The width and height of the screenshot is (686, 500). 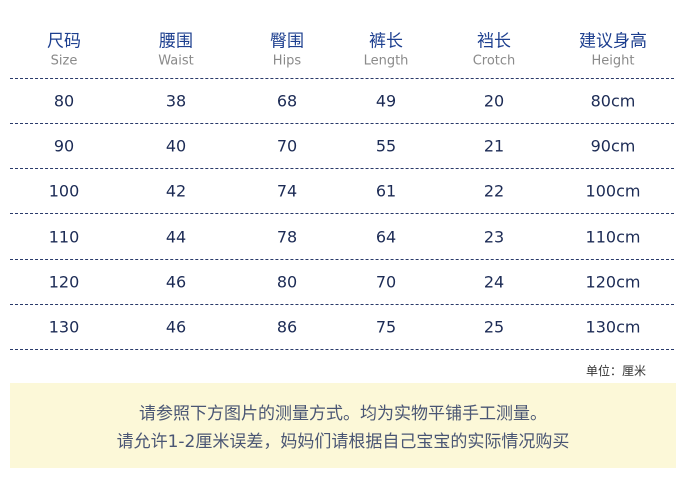 What do you see at coordinates (64, 146) in the screenshot?
I see `table-cell: 90` at bounding box center [64, 146].